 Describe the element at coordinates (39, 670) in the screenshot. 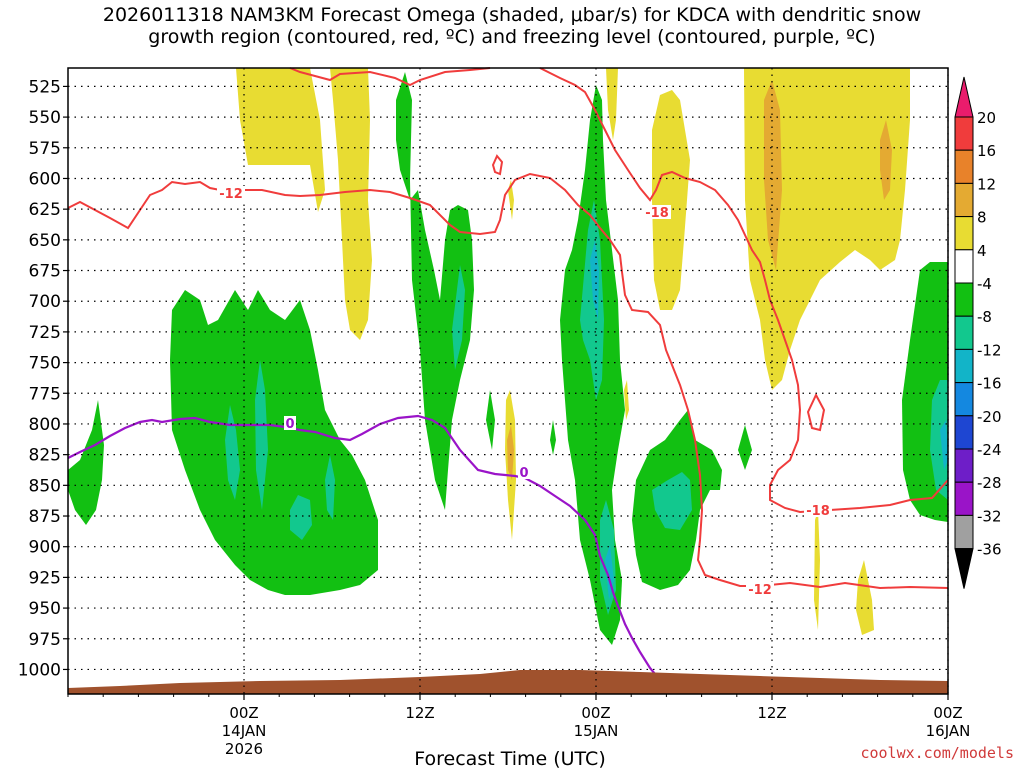

I see `y-tick-label: 1000` at that location.